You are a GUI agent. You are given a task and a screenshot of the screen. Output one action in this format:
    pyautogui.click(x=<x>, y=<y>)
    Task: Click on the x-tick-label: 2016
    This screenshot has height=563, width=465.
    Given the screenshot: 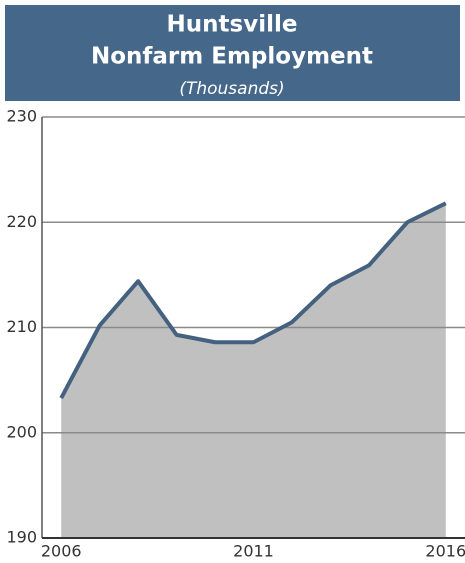 What is the action you would take?
    pyautogui.click(x=445, y=551)
    